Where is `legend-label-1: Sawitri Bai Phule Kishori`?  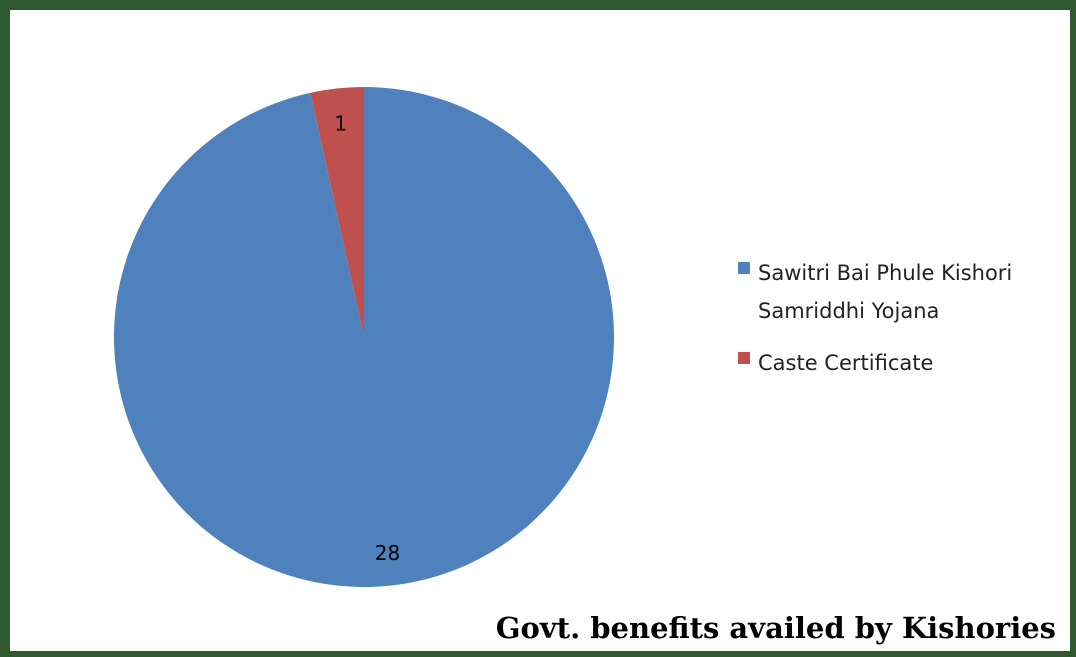 legend-label-1: Sawitri Bai Phule Kishori is located at coordinates (885, 273).